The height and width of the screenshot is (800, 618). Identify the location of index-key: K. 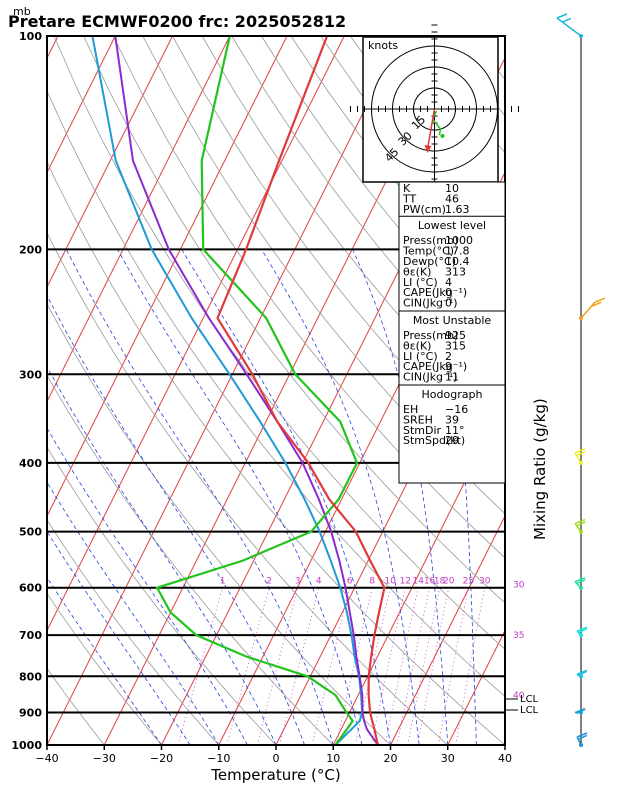
(407, 188).